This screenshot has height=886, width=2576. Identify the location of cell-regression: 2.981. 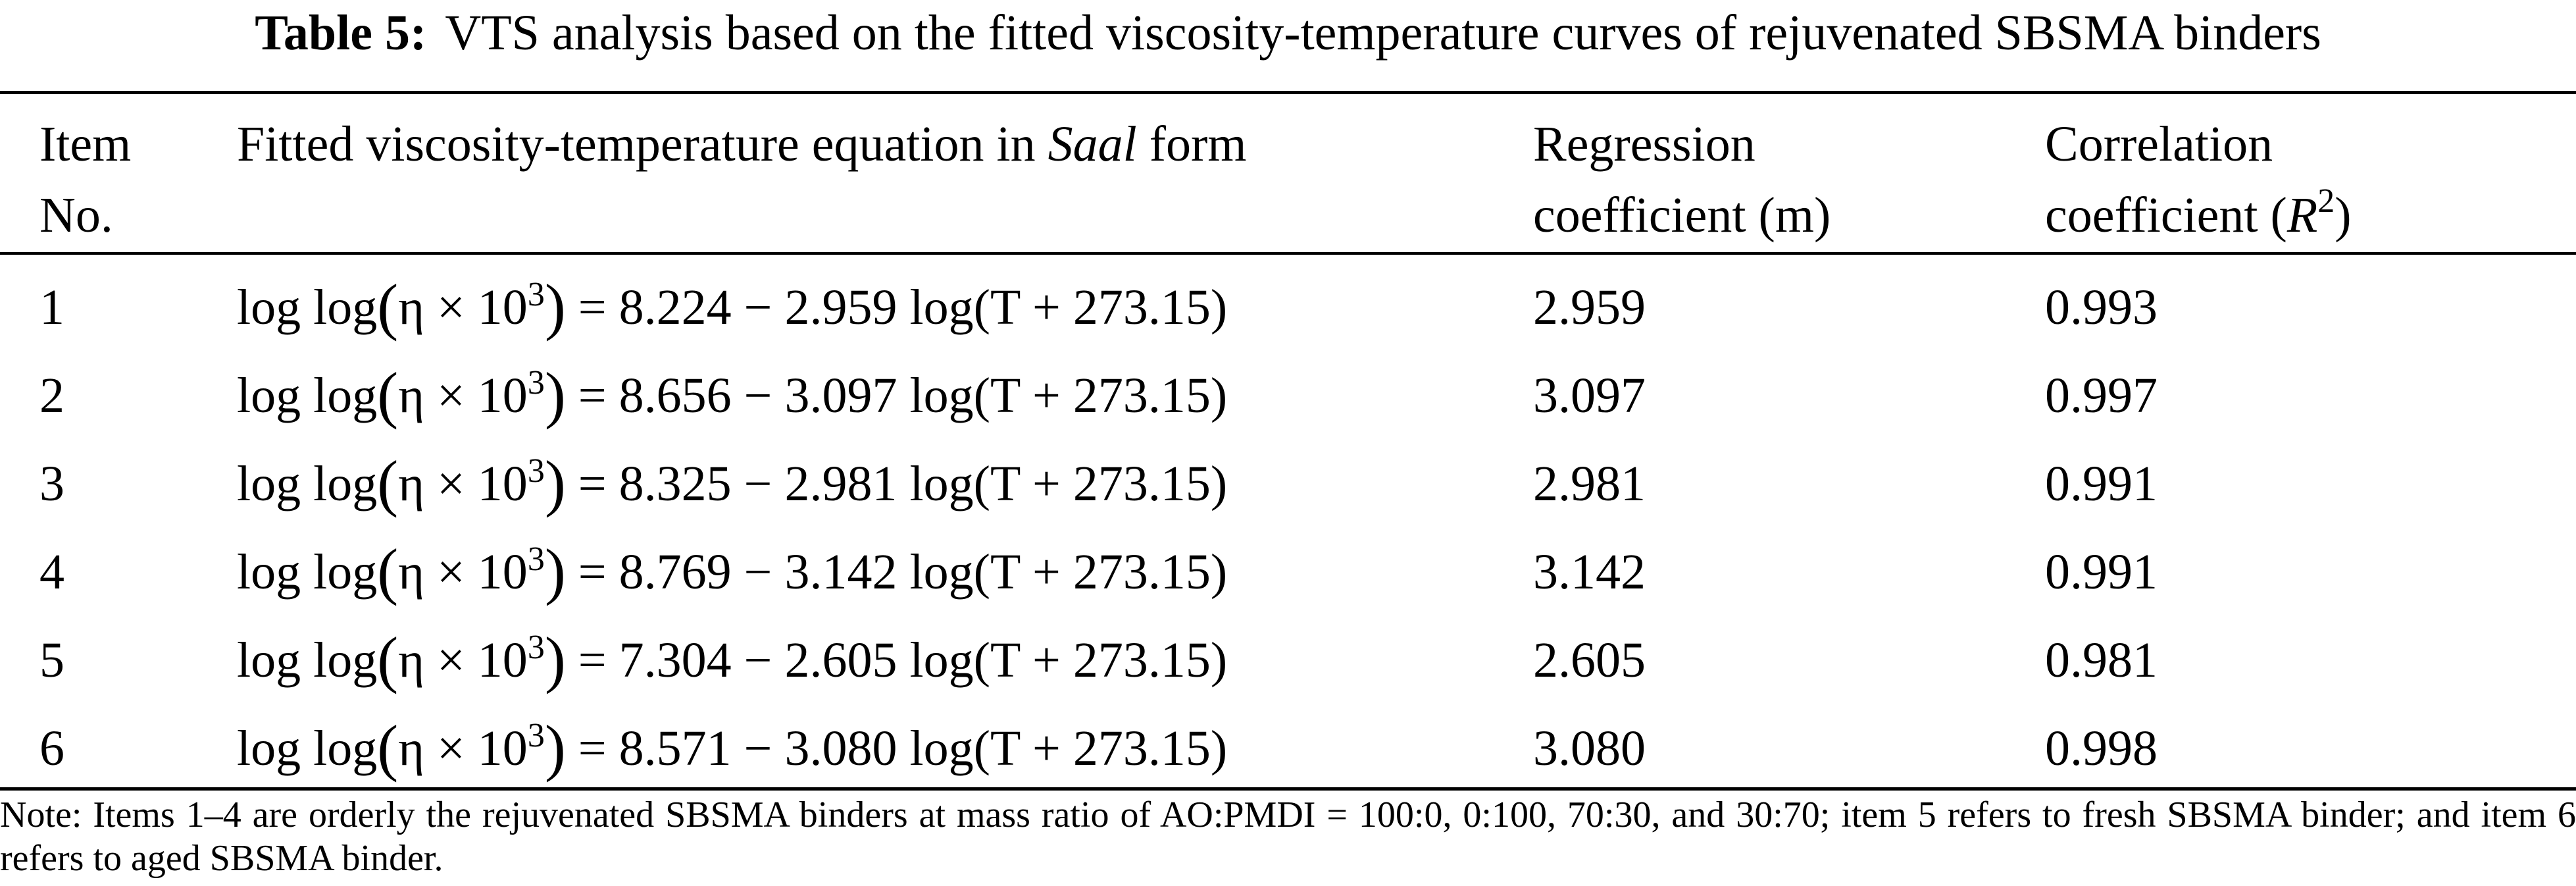
(1589, 484).